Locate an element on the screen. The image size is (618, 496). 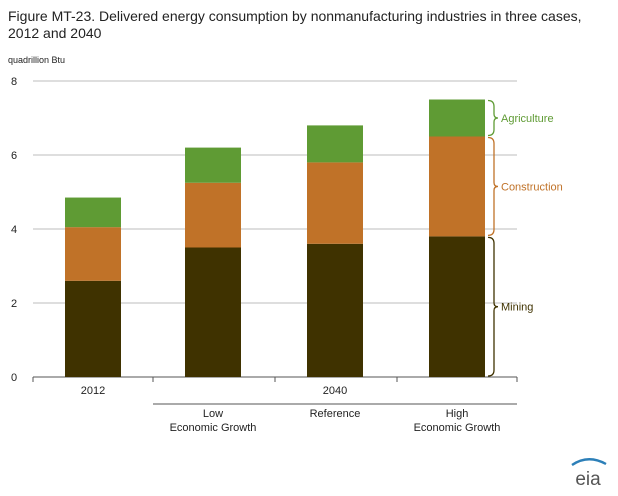
x-case-label-line1: Reference is located at coordinates (335, 414).